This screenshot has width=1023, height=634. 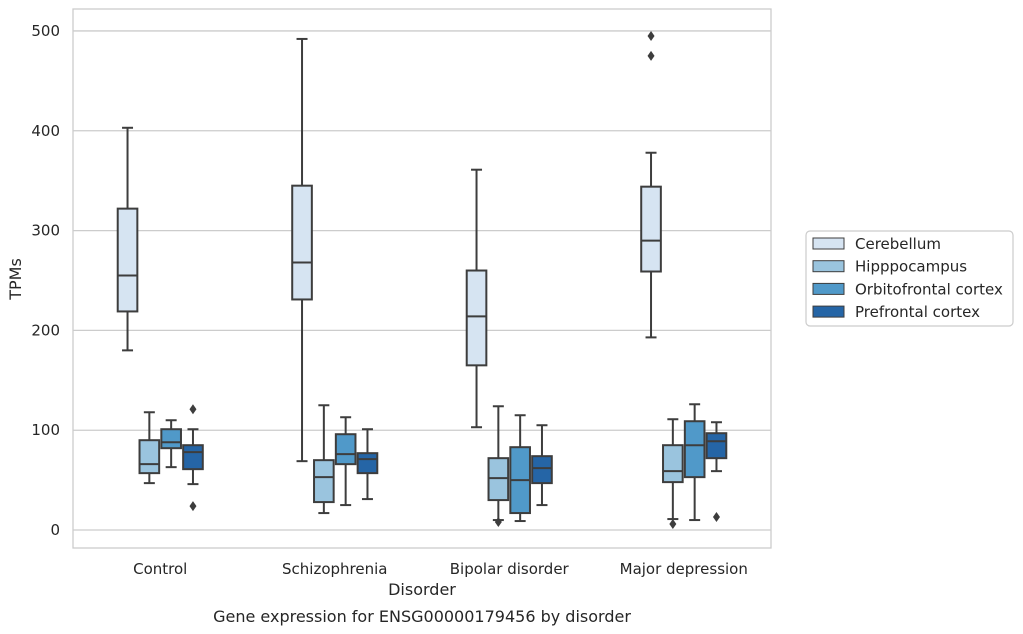 I want to click on y-tick-label: 500, so click(x=45, y=31).